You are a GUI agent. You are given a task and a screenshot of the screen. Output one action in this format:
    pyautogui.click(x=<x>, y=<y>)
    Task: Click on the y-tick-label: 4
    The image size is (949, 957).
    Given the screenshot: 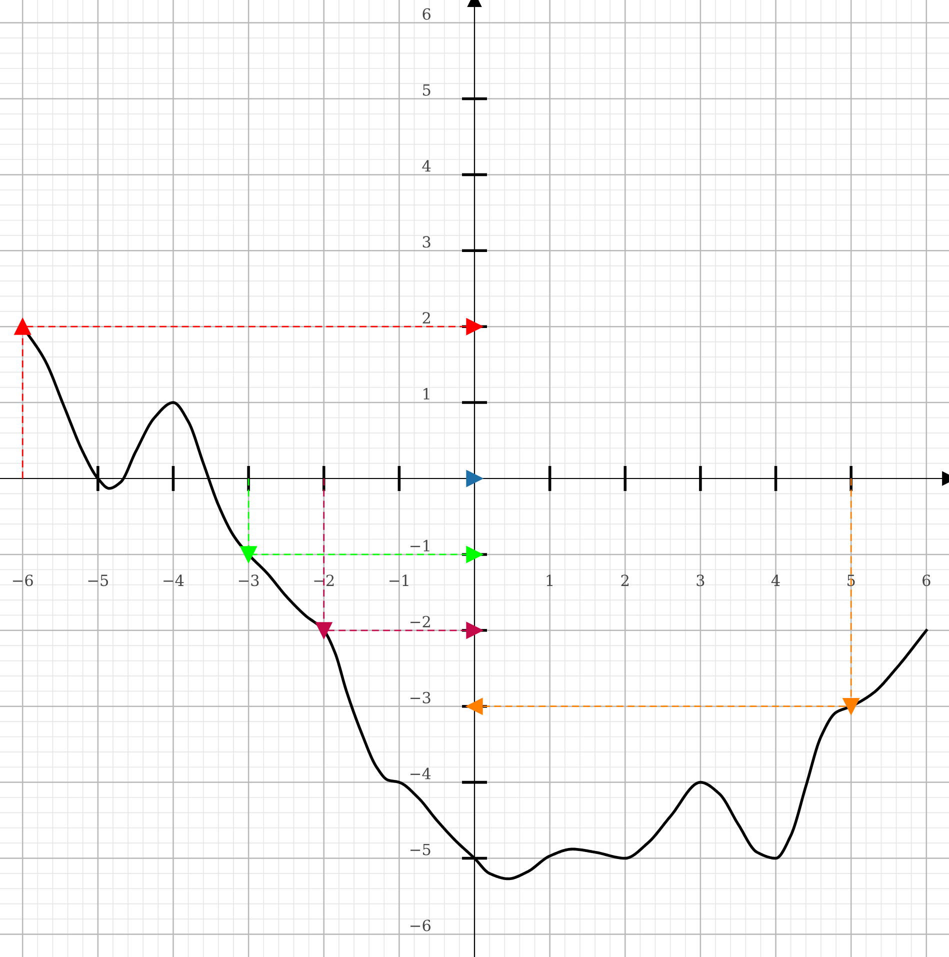 What is the action you would take?
    pyautogui.click(x=426, y=166)
    